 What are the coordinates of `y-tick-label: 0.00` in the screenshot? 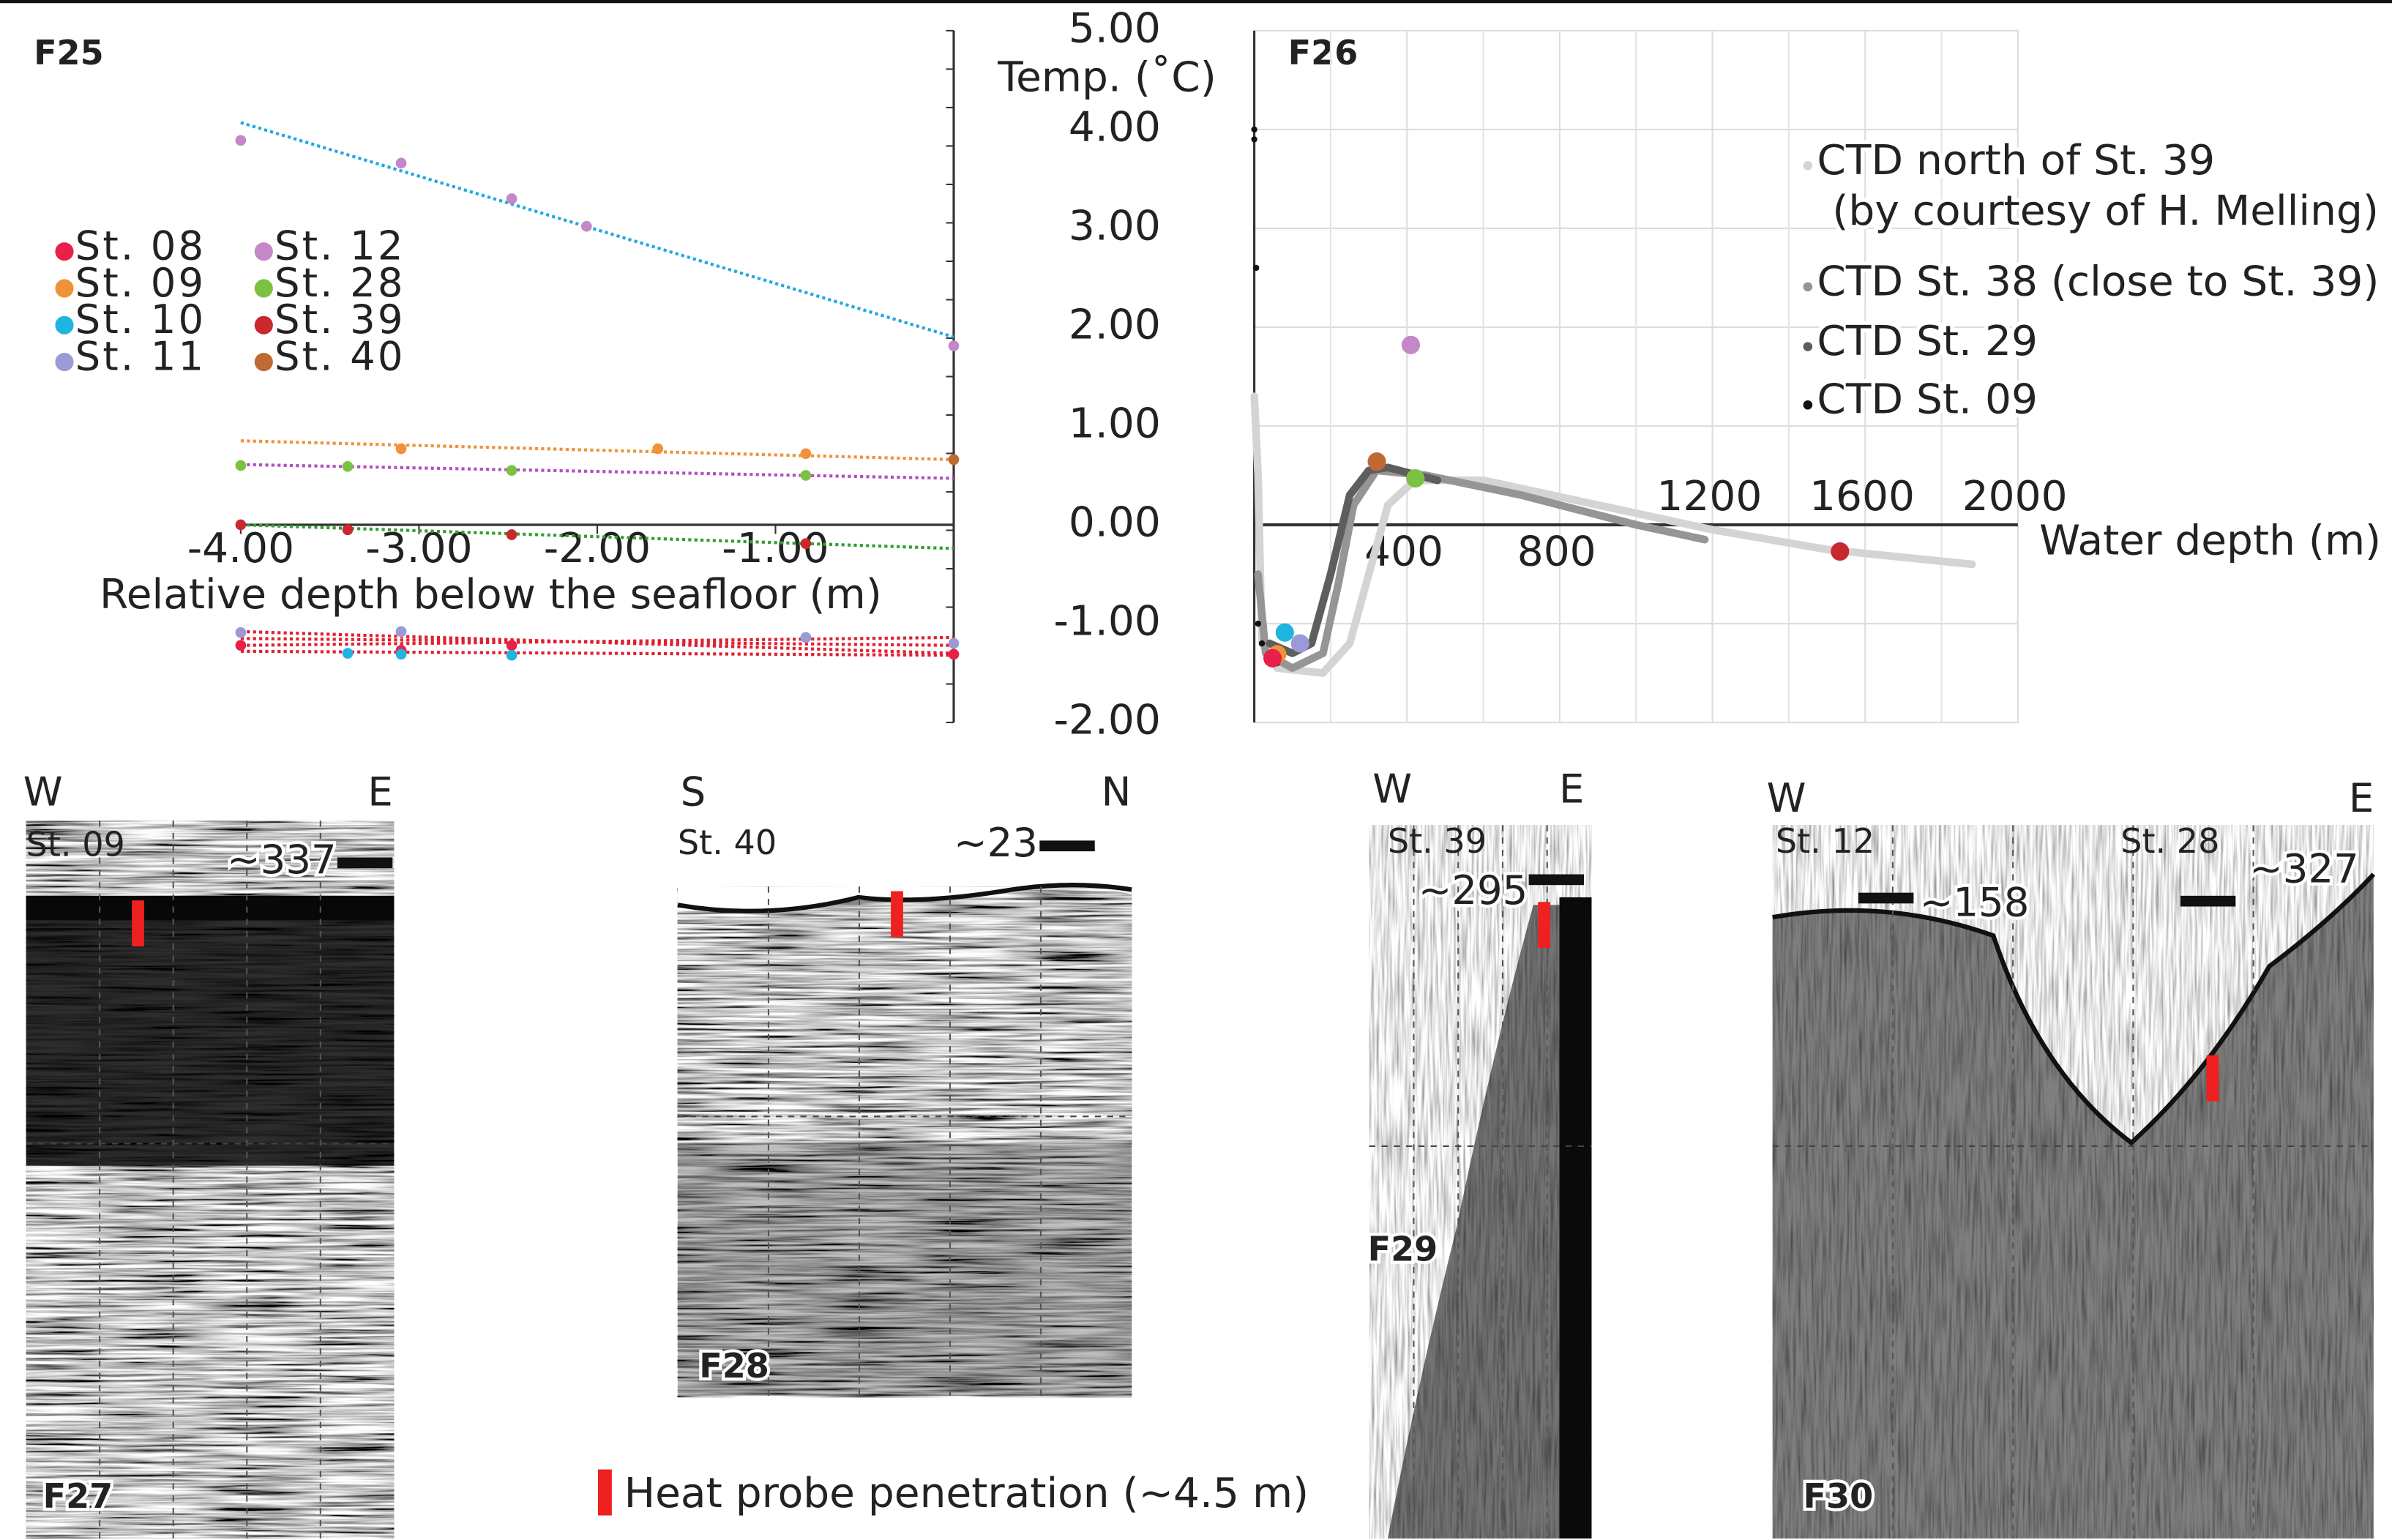 It's located at (1115, 522).